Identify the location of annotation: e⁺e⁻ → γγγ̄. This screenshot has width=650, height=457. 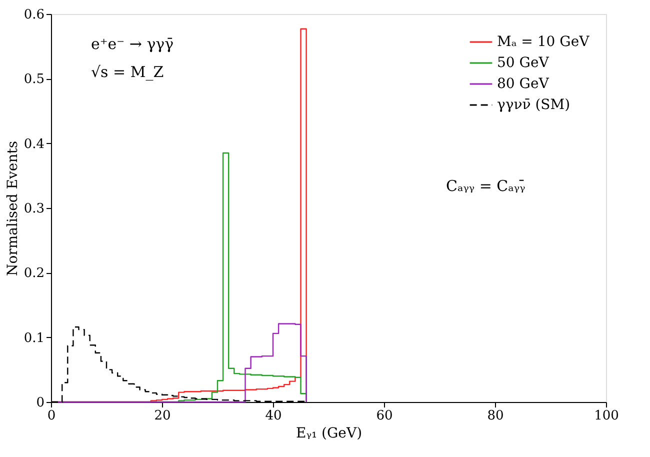
(132, 44).